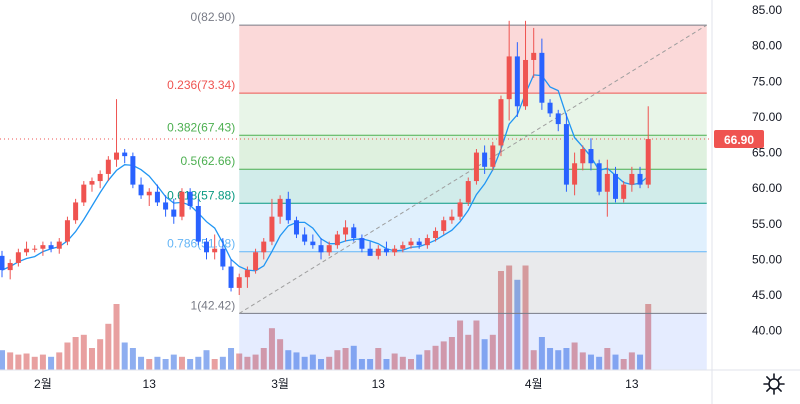  What do you see at coordinates (201, 244) in the screenshot?
I see `fib-level-label: 0.786(51.08)` at bounding box center [201, 244].